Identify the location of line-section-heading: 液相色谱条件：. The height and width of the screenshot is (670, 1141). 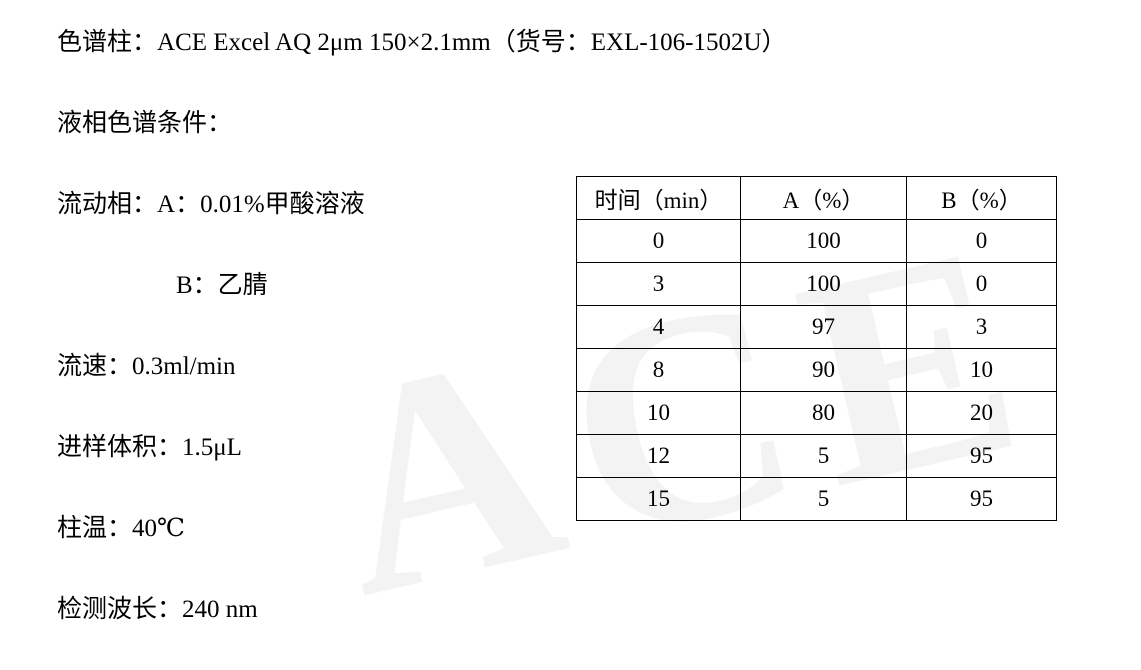
(307, 143).